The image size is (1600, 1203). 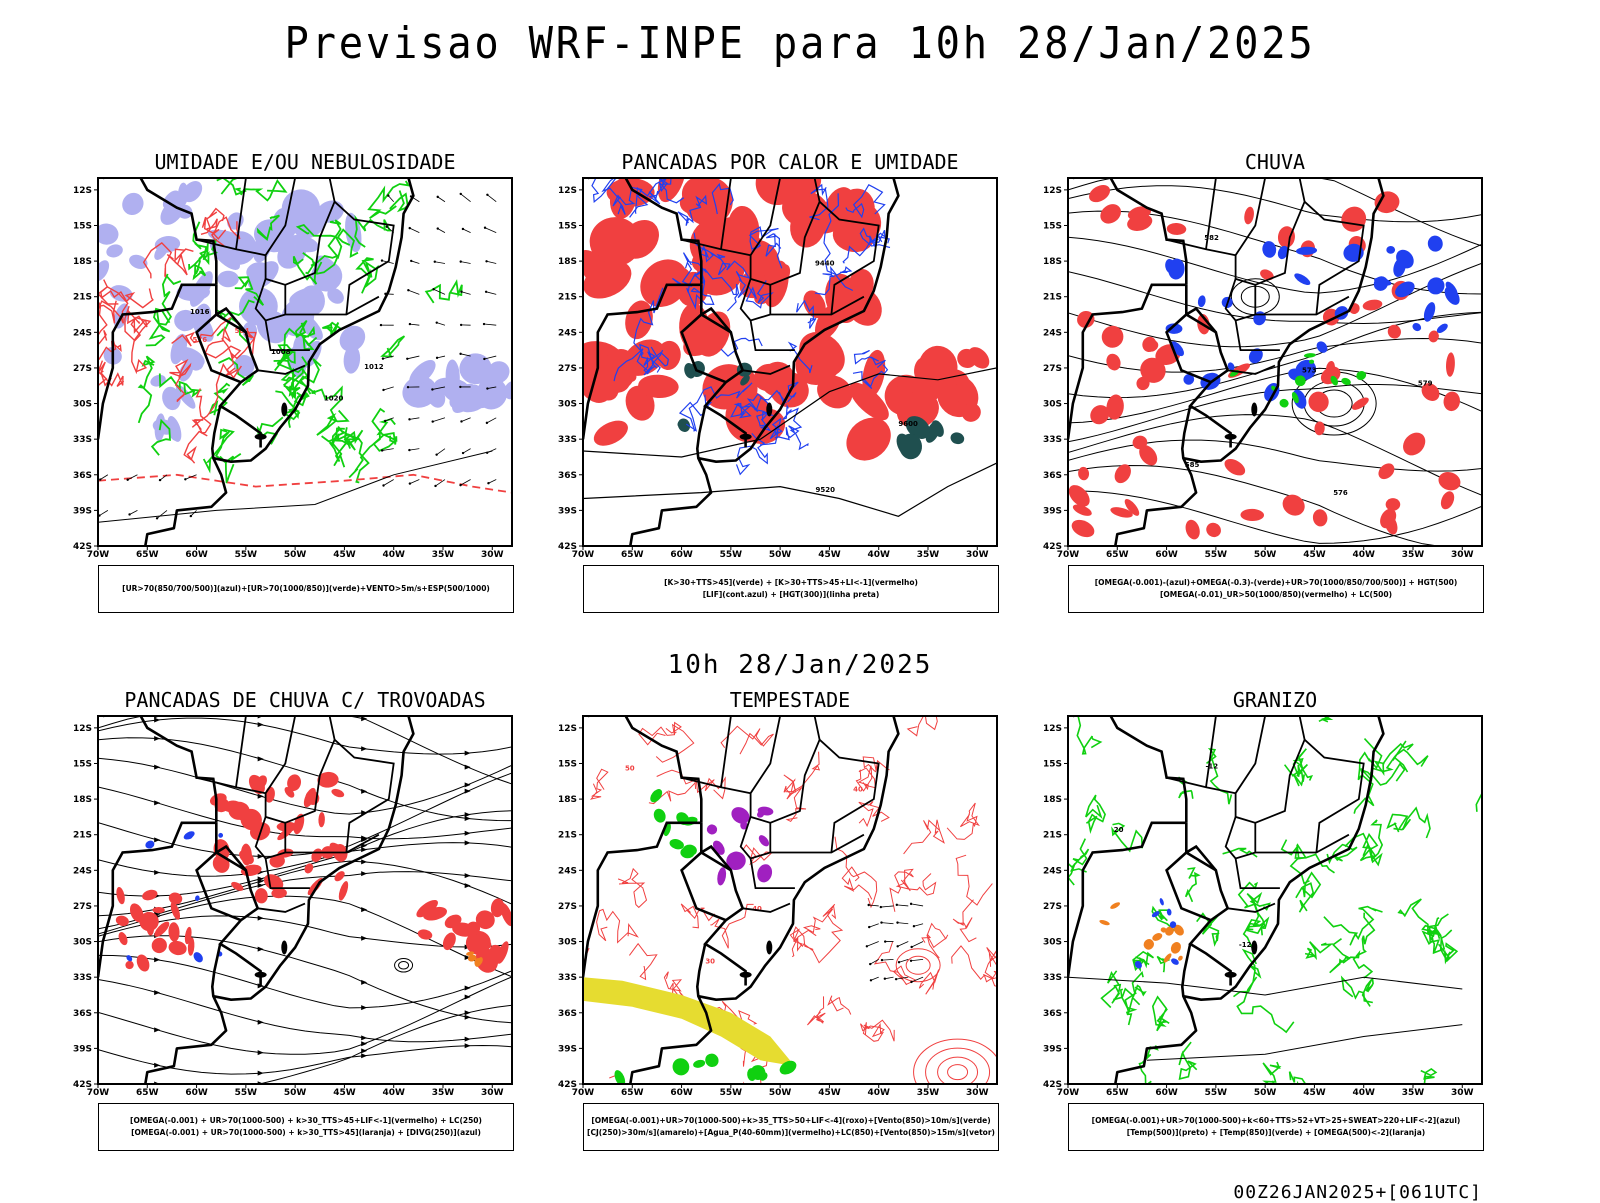 I want to click on thickness-red-contour, so click(x=195, y=448).